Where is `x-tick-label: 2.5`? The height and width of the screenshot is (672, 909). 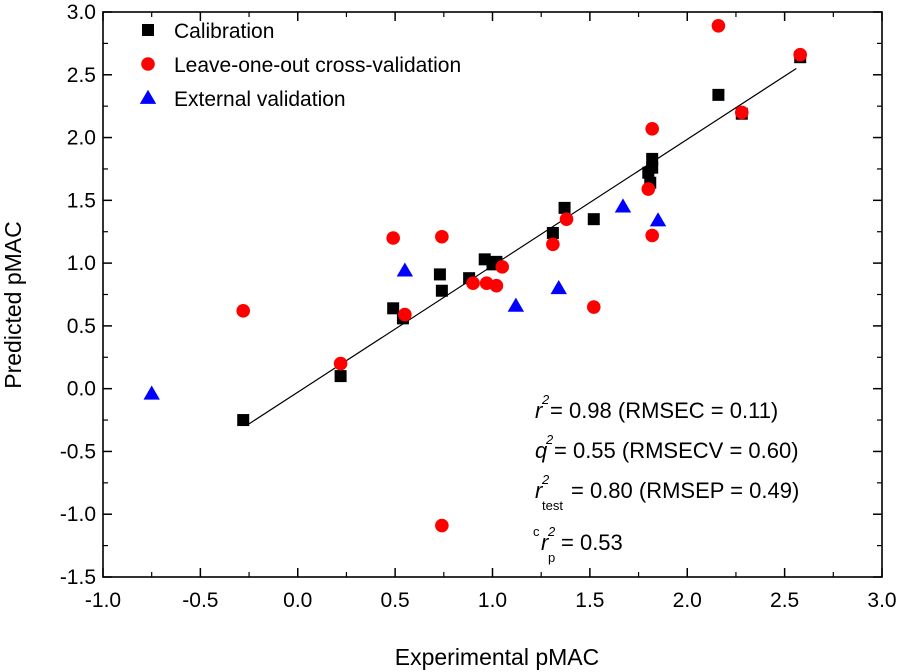 x-tick-label: 2.5 is located at coordinates (784, 600).